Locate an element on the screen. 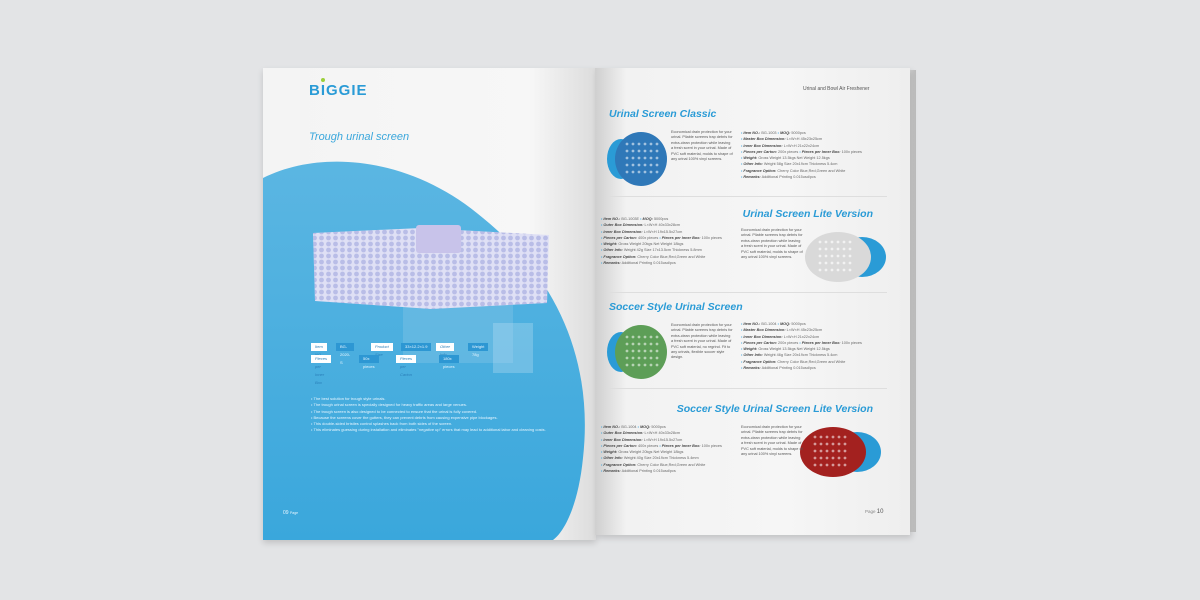 Image resolution: width=1200 pixels, height=600 pixels. page-number: 09 Page is located at coordinates (290, 513).